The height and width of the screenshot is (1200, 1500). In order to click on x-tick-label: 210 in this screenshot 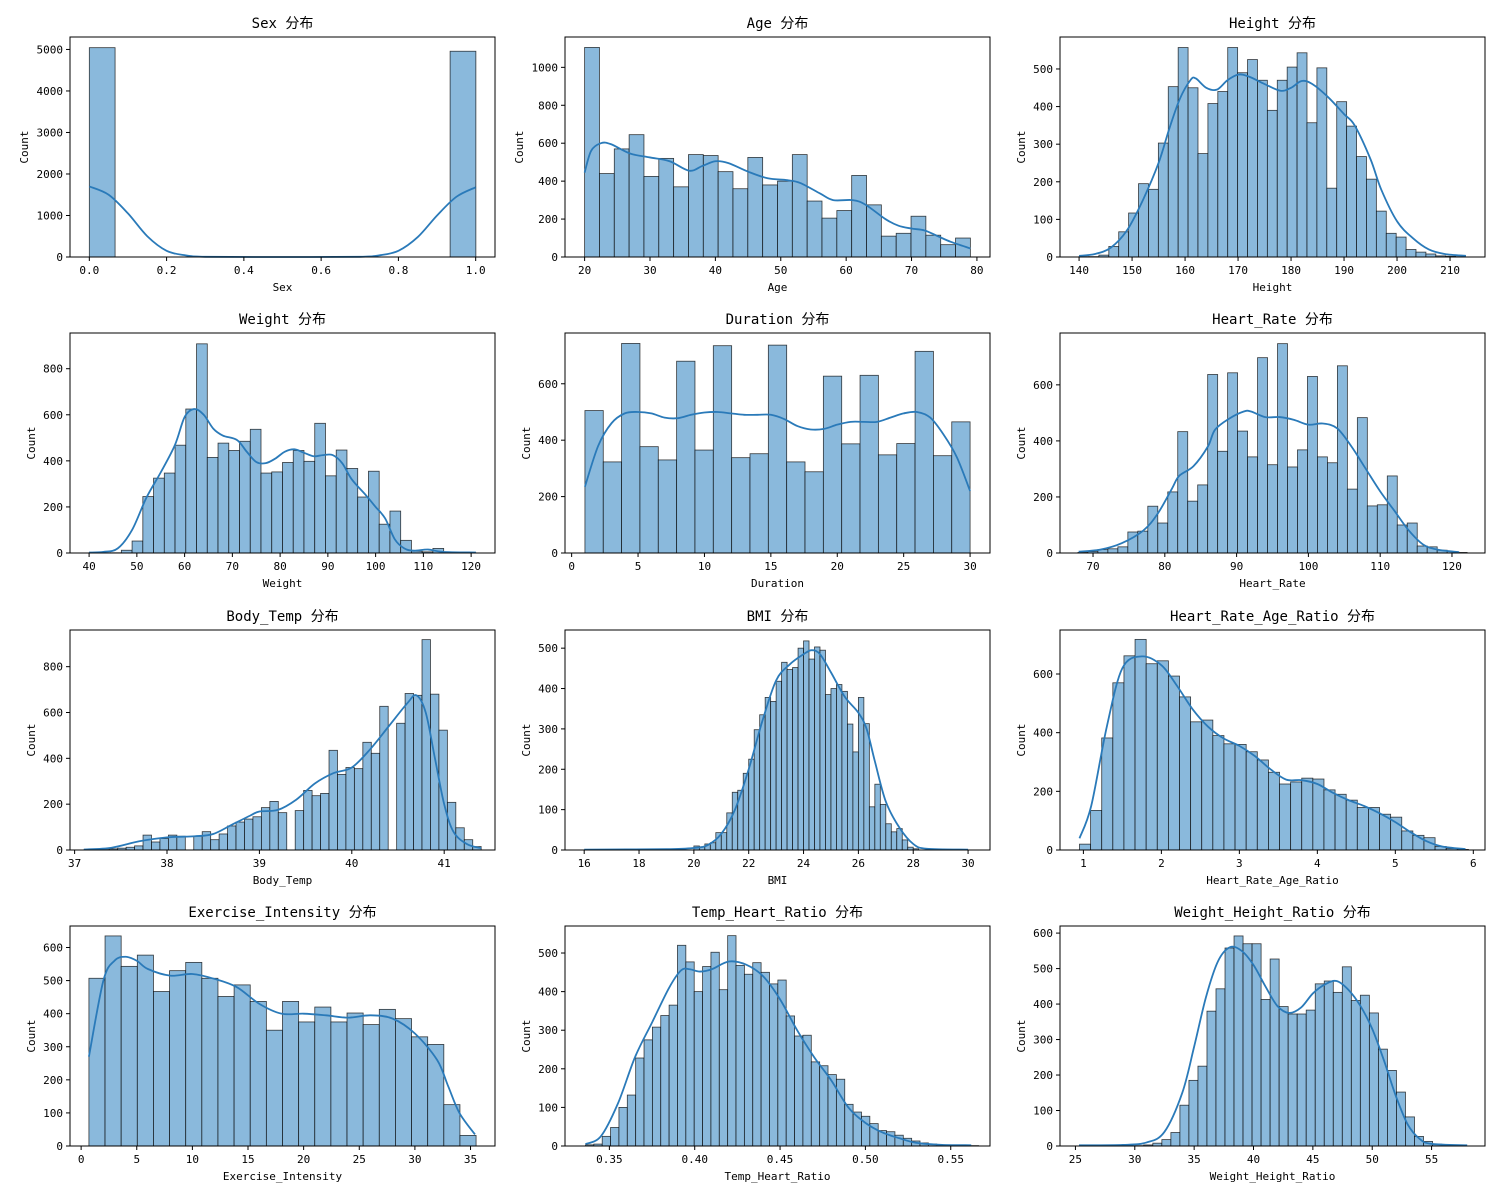, I will do `click(1450, 270)`.